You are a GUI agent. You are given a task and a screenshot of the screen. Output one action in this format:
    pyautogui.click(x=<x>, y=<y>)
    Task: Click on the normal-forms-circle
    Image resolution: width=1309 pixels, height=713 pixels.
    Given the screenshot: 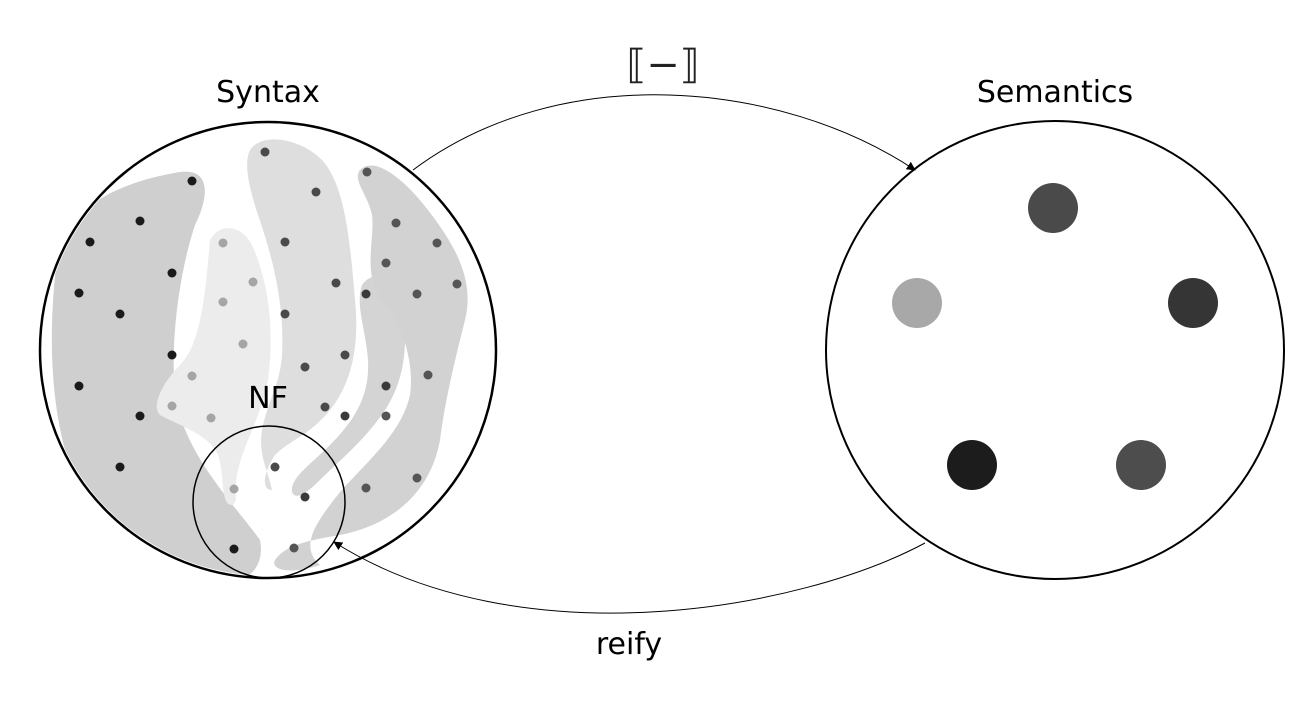 What is the action you would take?
    pyautogui.click(x=269, y=502)
    